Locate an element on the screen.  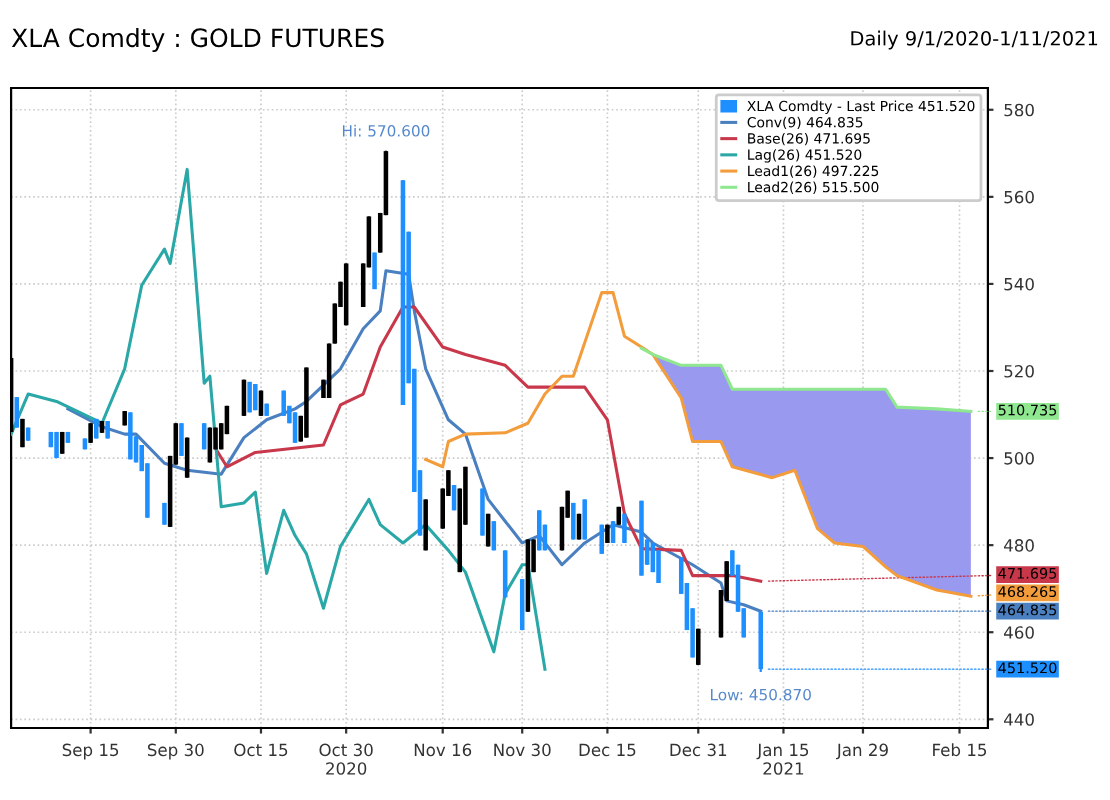
y-tick-label: 440 is located at coordinates (1018, 719).